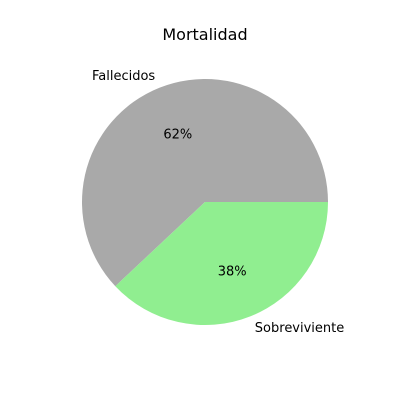 This screenshot has height=400, width=400. I want to click on slice-percent-sobreviviente: 38%, so click(232, 272).